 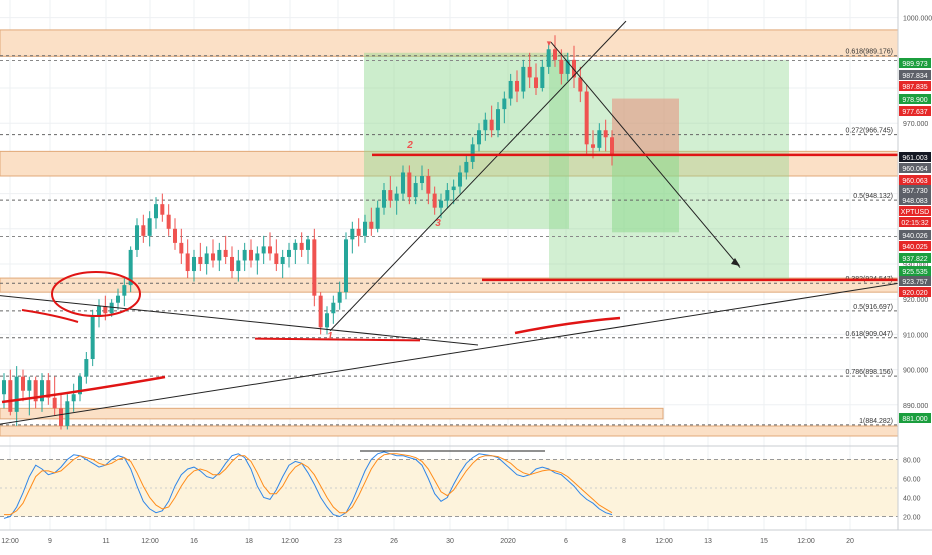 I want to click on time-tick-label: 16, so click(x=194, y=541).